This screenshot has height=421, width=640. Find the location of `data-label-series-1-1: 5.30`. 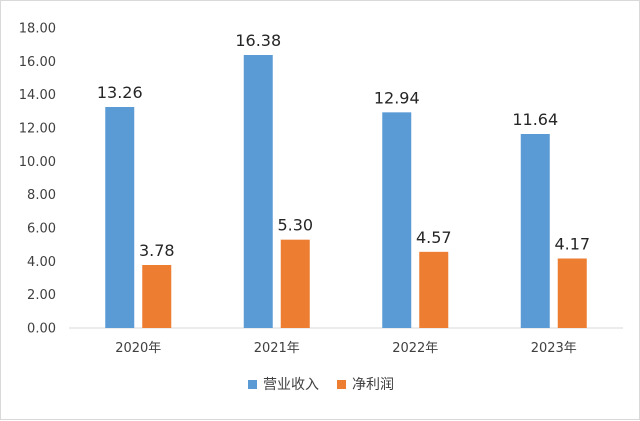

data-label-series-1-1: 5.30 is located at coordinates (295, 225).